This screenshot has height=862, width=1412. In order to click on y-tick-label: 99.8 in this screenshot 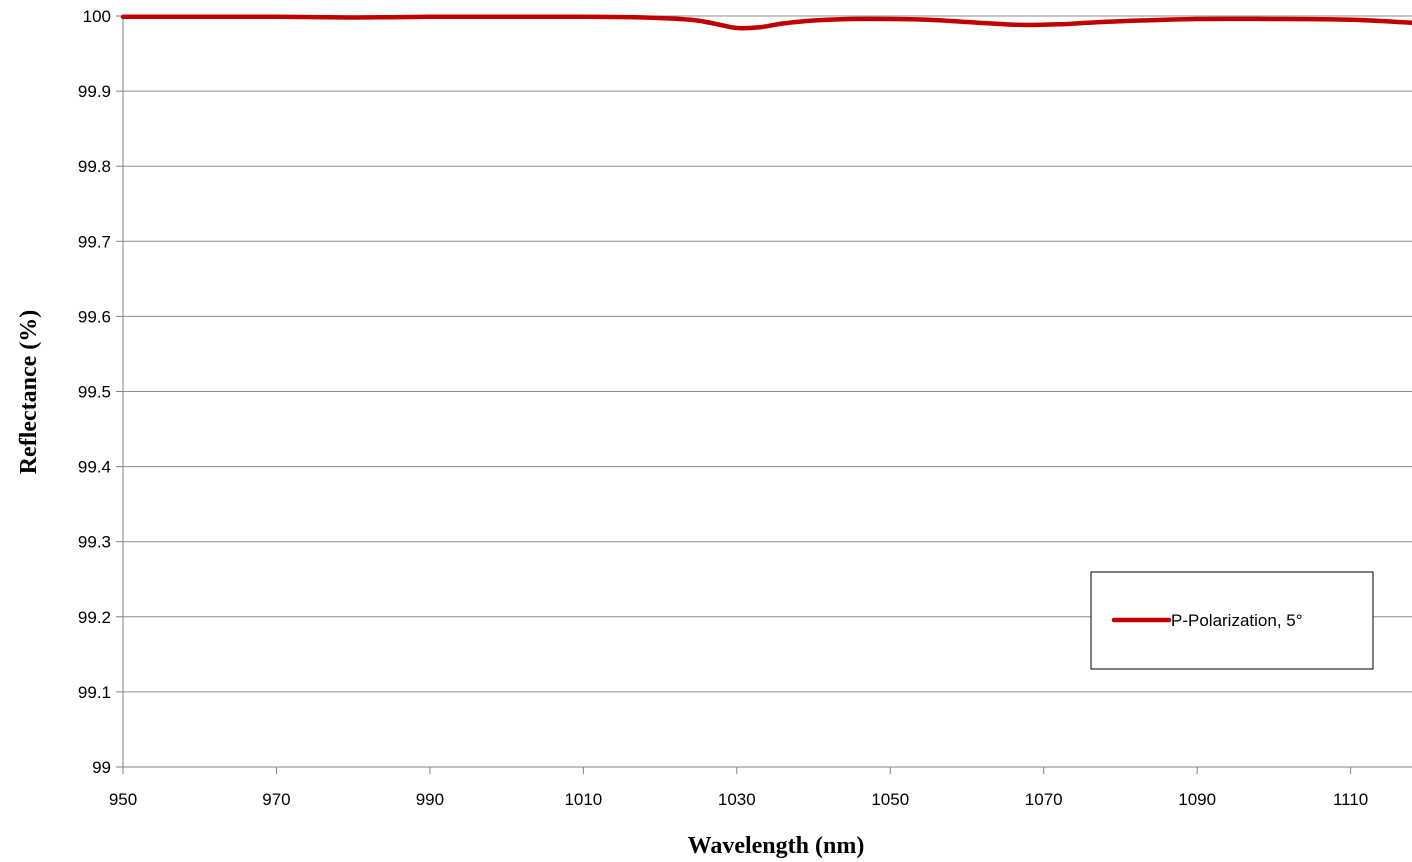, I will do `click(94, 166)`.